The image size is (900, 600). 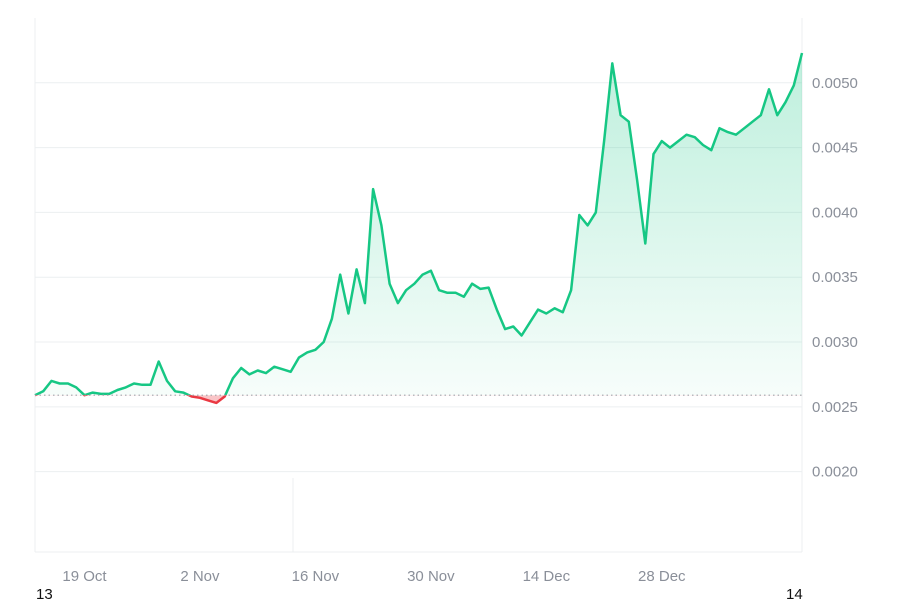 What do you see at coordinates (835, 407) in the screenshot?
I see `y-tick-label: 0.0025` at bounding box center [835, 407].